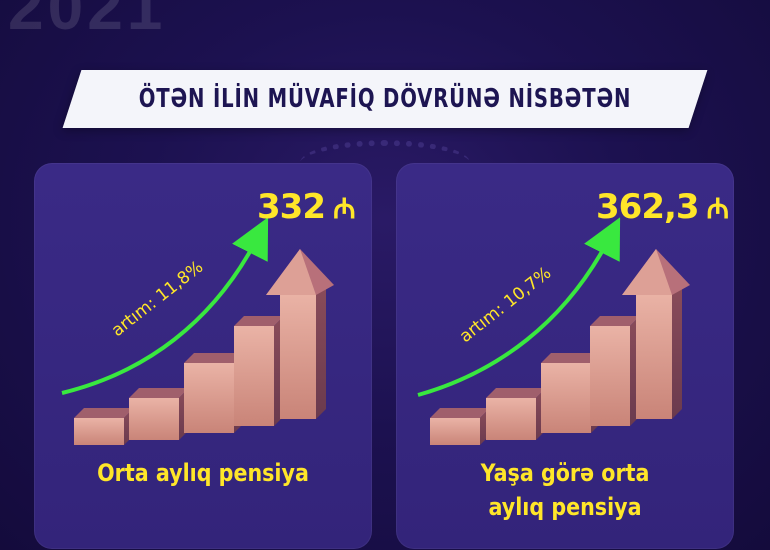 This screenshot has width=770, height=550. Describe the element at coordinates (385, 163) in the screenshot. I see `decorative-arc` at that location.